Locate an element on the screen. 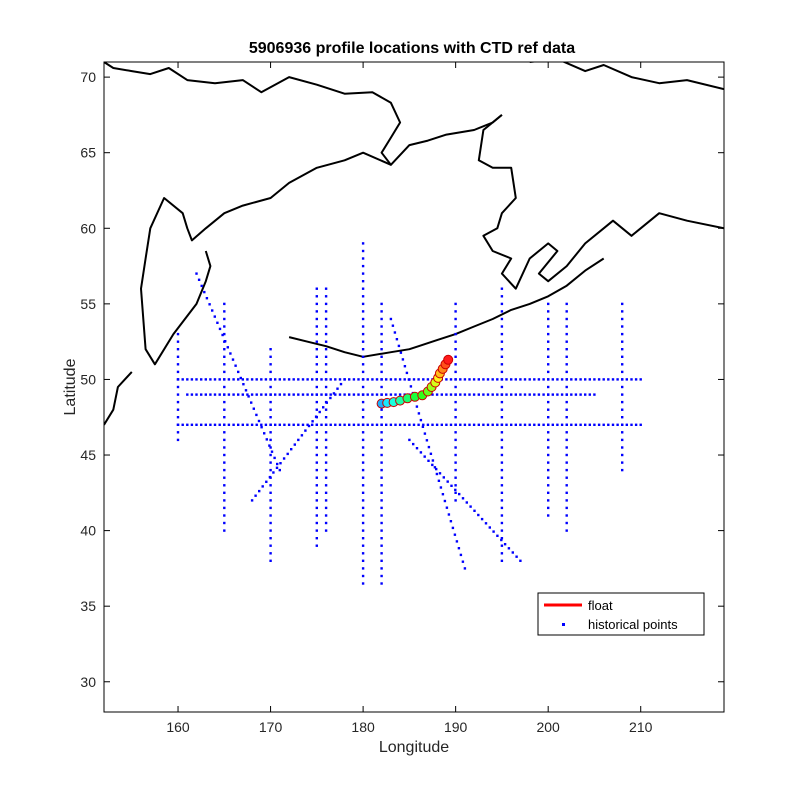 Image resolution: width=800 pixels, height=800 pixels. y-tick-label-35: 35 is located at coordinates (88, 606).